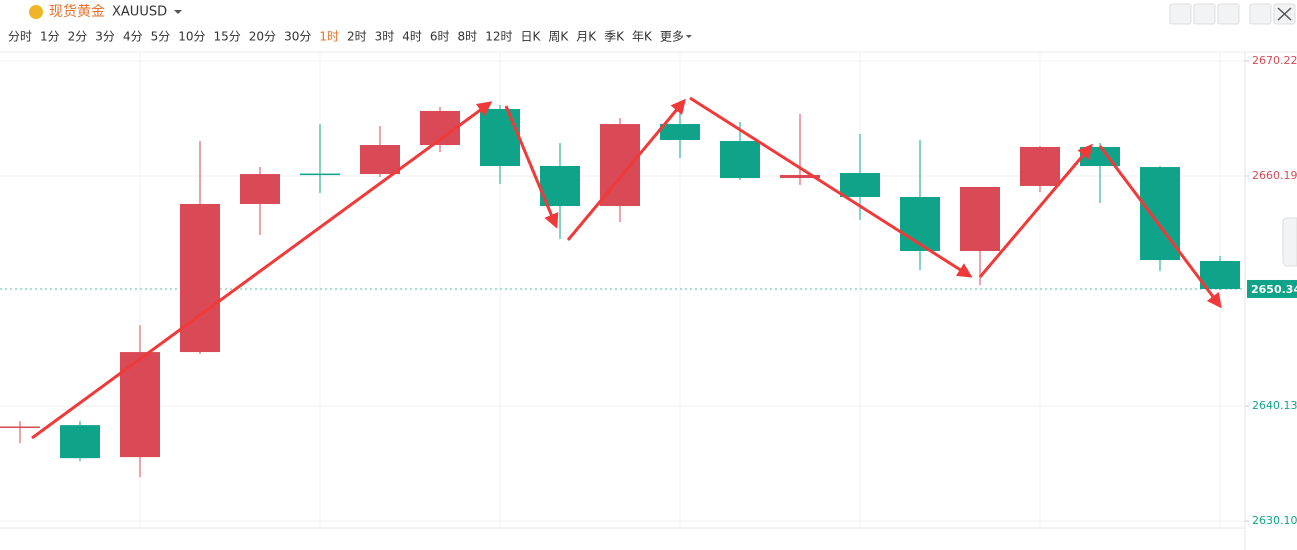 Image resolution: width=1297 pixels, height=550 pixels. Describe the element at coordinates (672, 37) in the screenshot. I see `interval-tab: 更多` at that location.